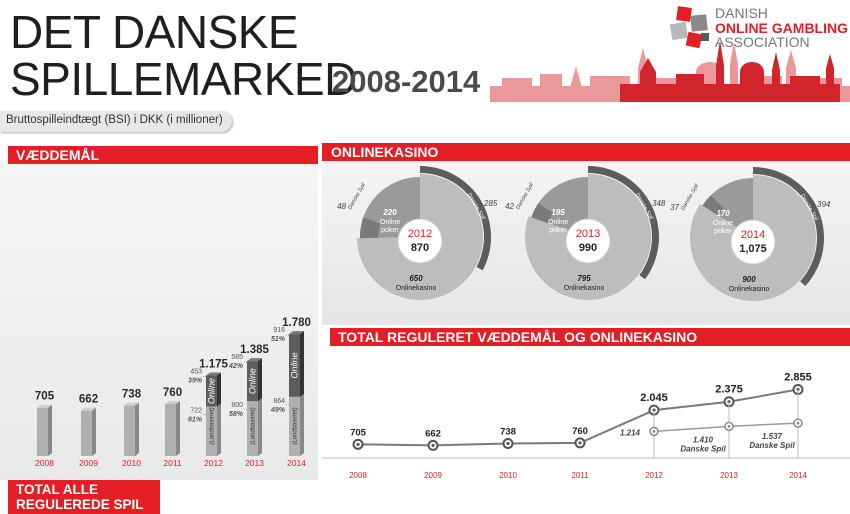 The height and width of the screenshot is (514, 850). What do you see at coordinates (254, 463) in the screenshot?
I see `bar-year-label: 2013` at bounding box center [254, 463].